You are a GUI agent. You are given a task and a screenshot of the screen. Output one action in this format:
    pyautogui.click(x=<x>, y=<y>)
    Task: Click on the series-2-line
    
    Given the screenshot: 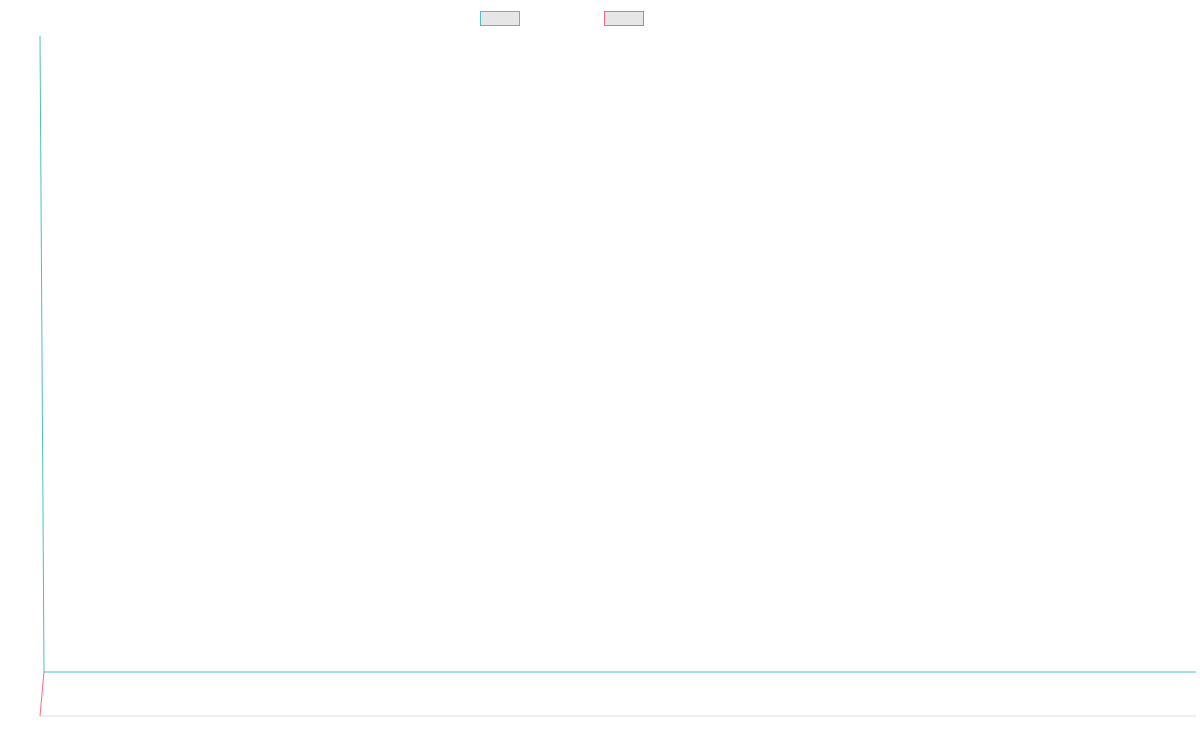 What is the action you would take?
    pyautogui.click(x=42, y=694)
    